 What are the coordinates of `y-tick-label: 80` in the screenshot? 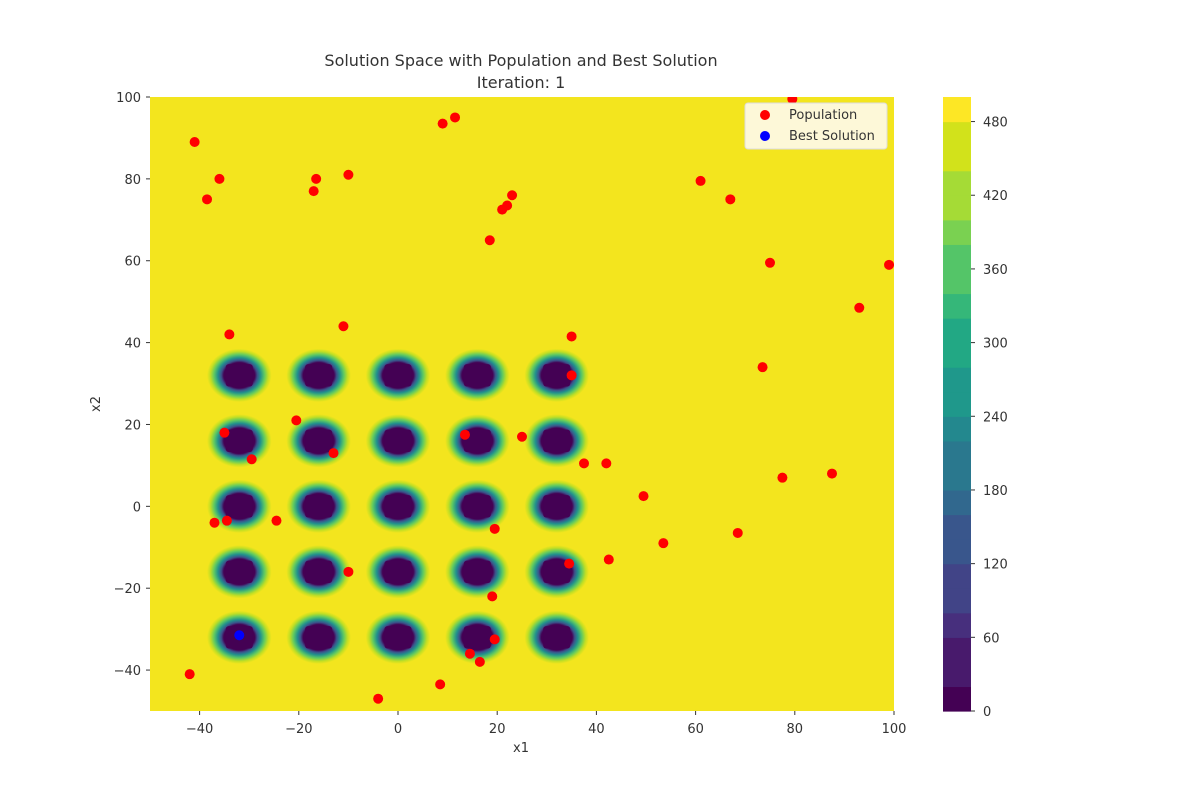 It's located at (132, 180).